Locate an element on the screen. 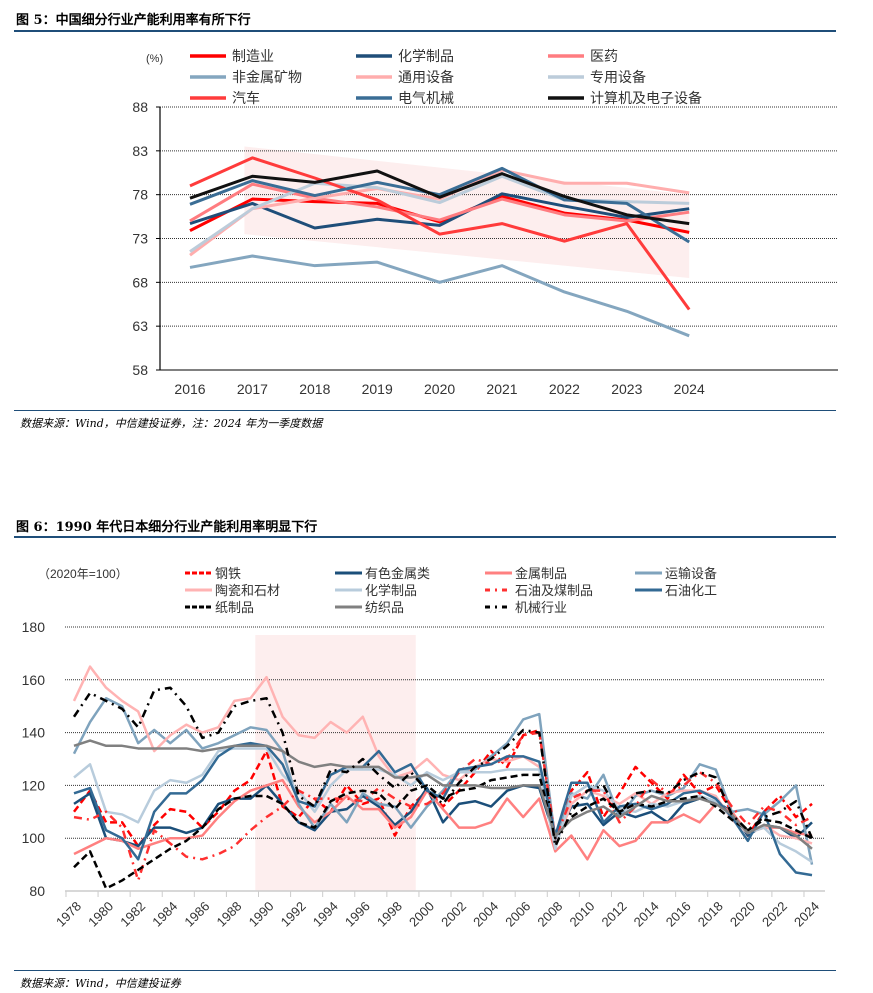 This screenshot has width=873, height=993. figure6-source: 数据来源：Wind，中信建投证券 is located at coordinates (100, 983).